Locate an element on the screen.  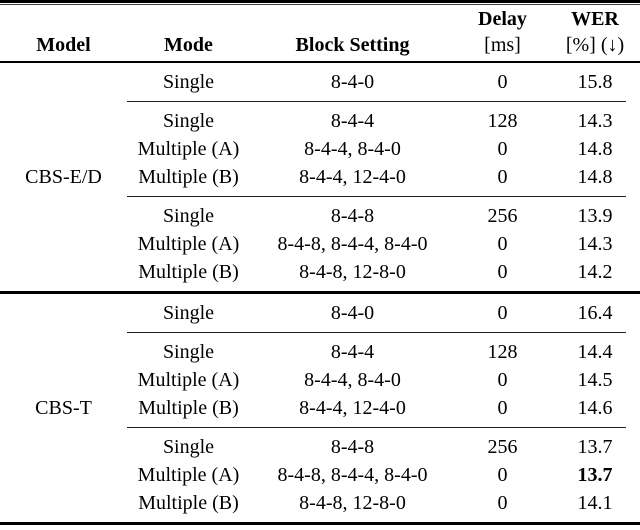
wer-header-unit: [%] (↓) is located at coordinates (595, 45).